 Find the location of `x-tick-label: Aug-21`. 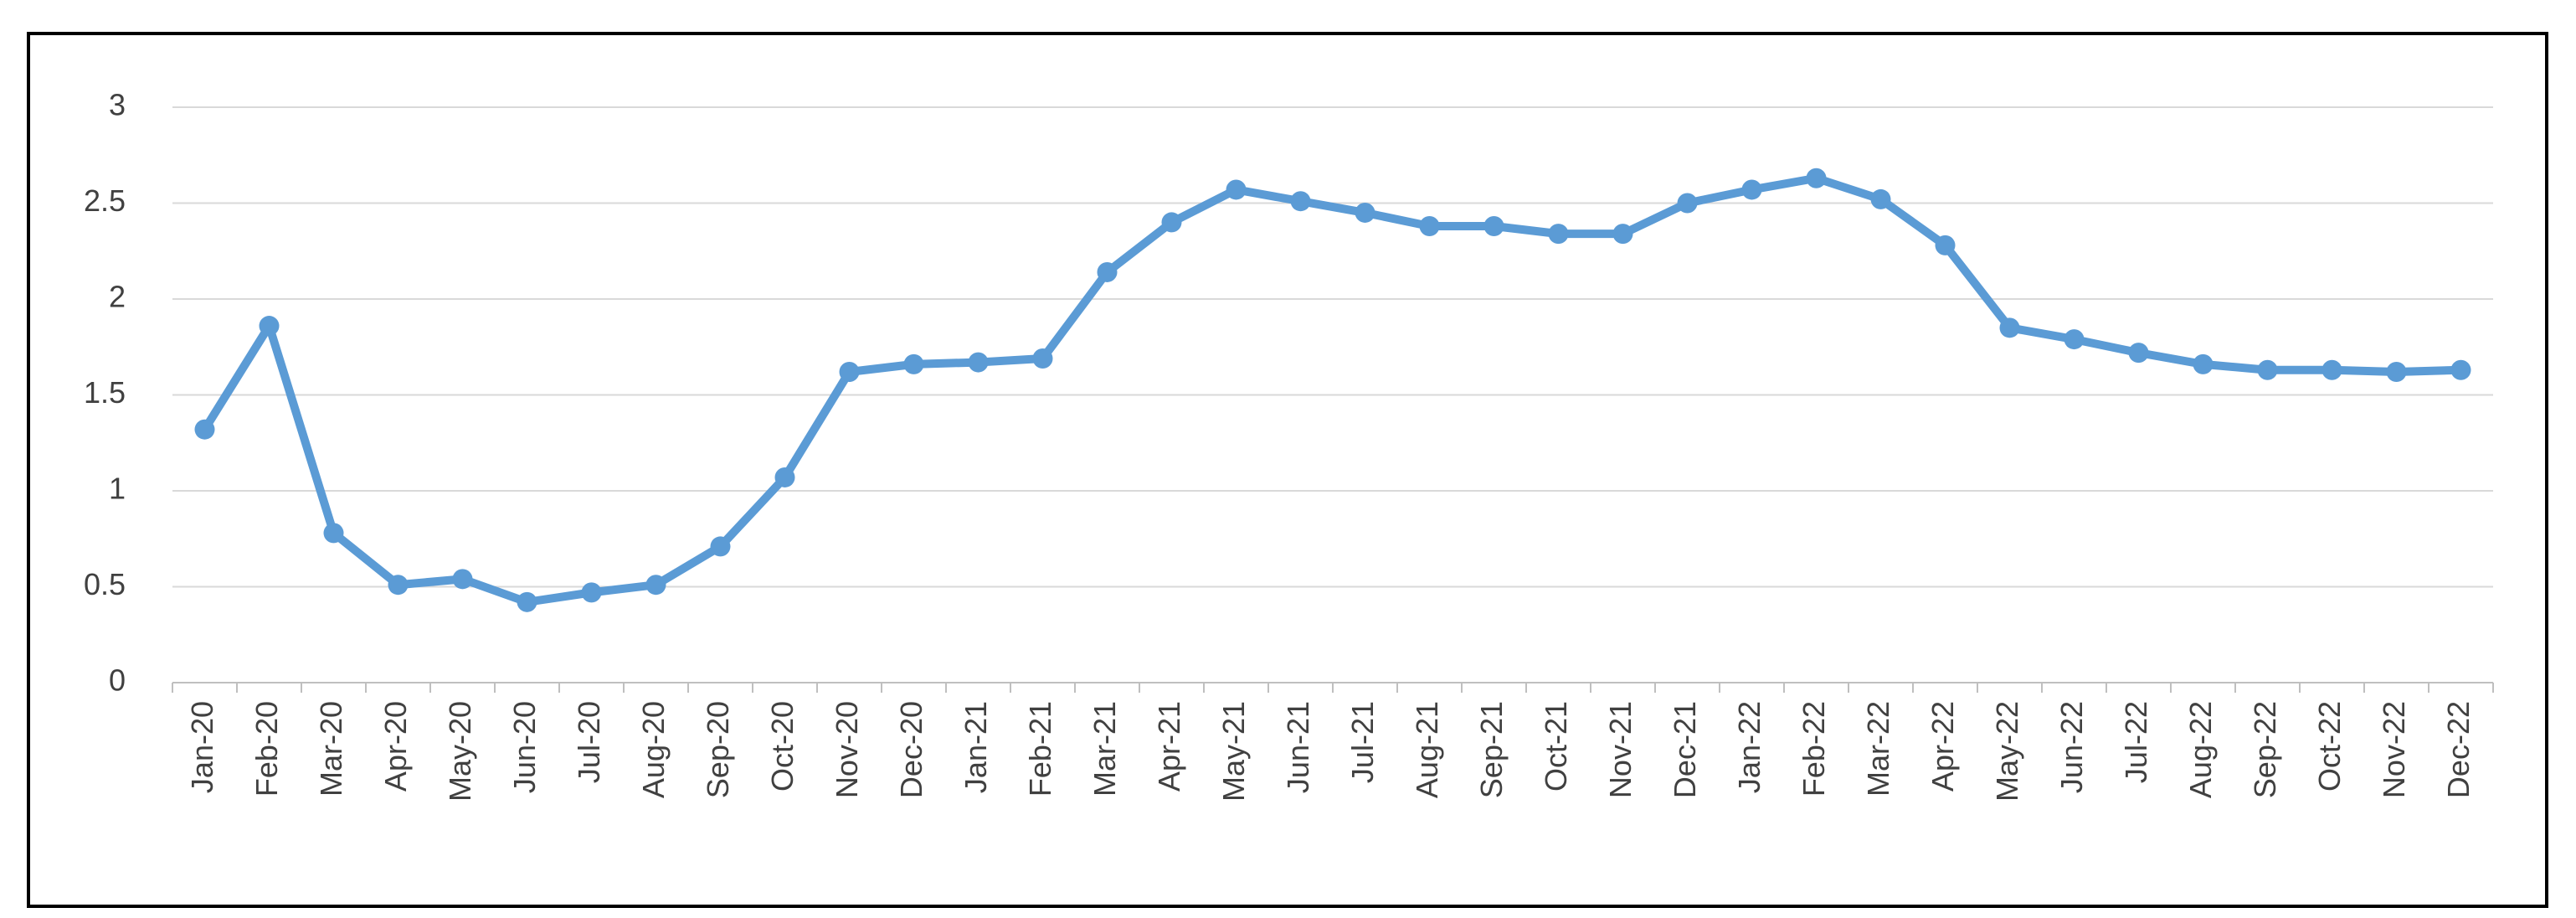

x-tick-label: Aug-21 is located at coordinates (1427, 749).